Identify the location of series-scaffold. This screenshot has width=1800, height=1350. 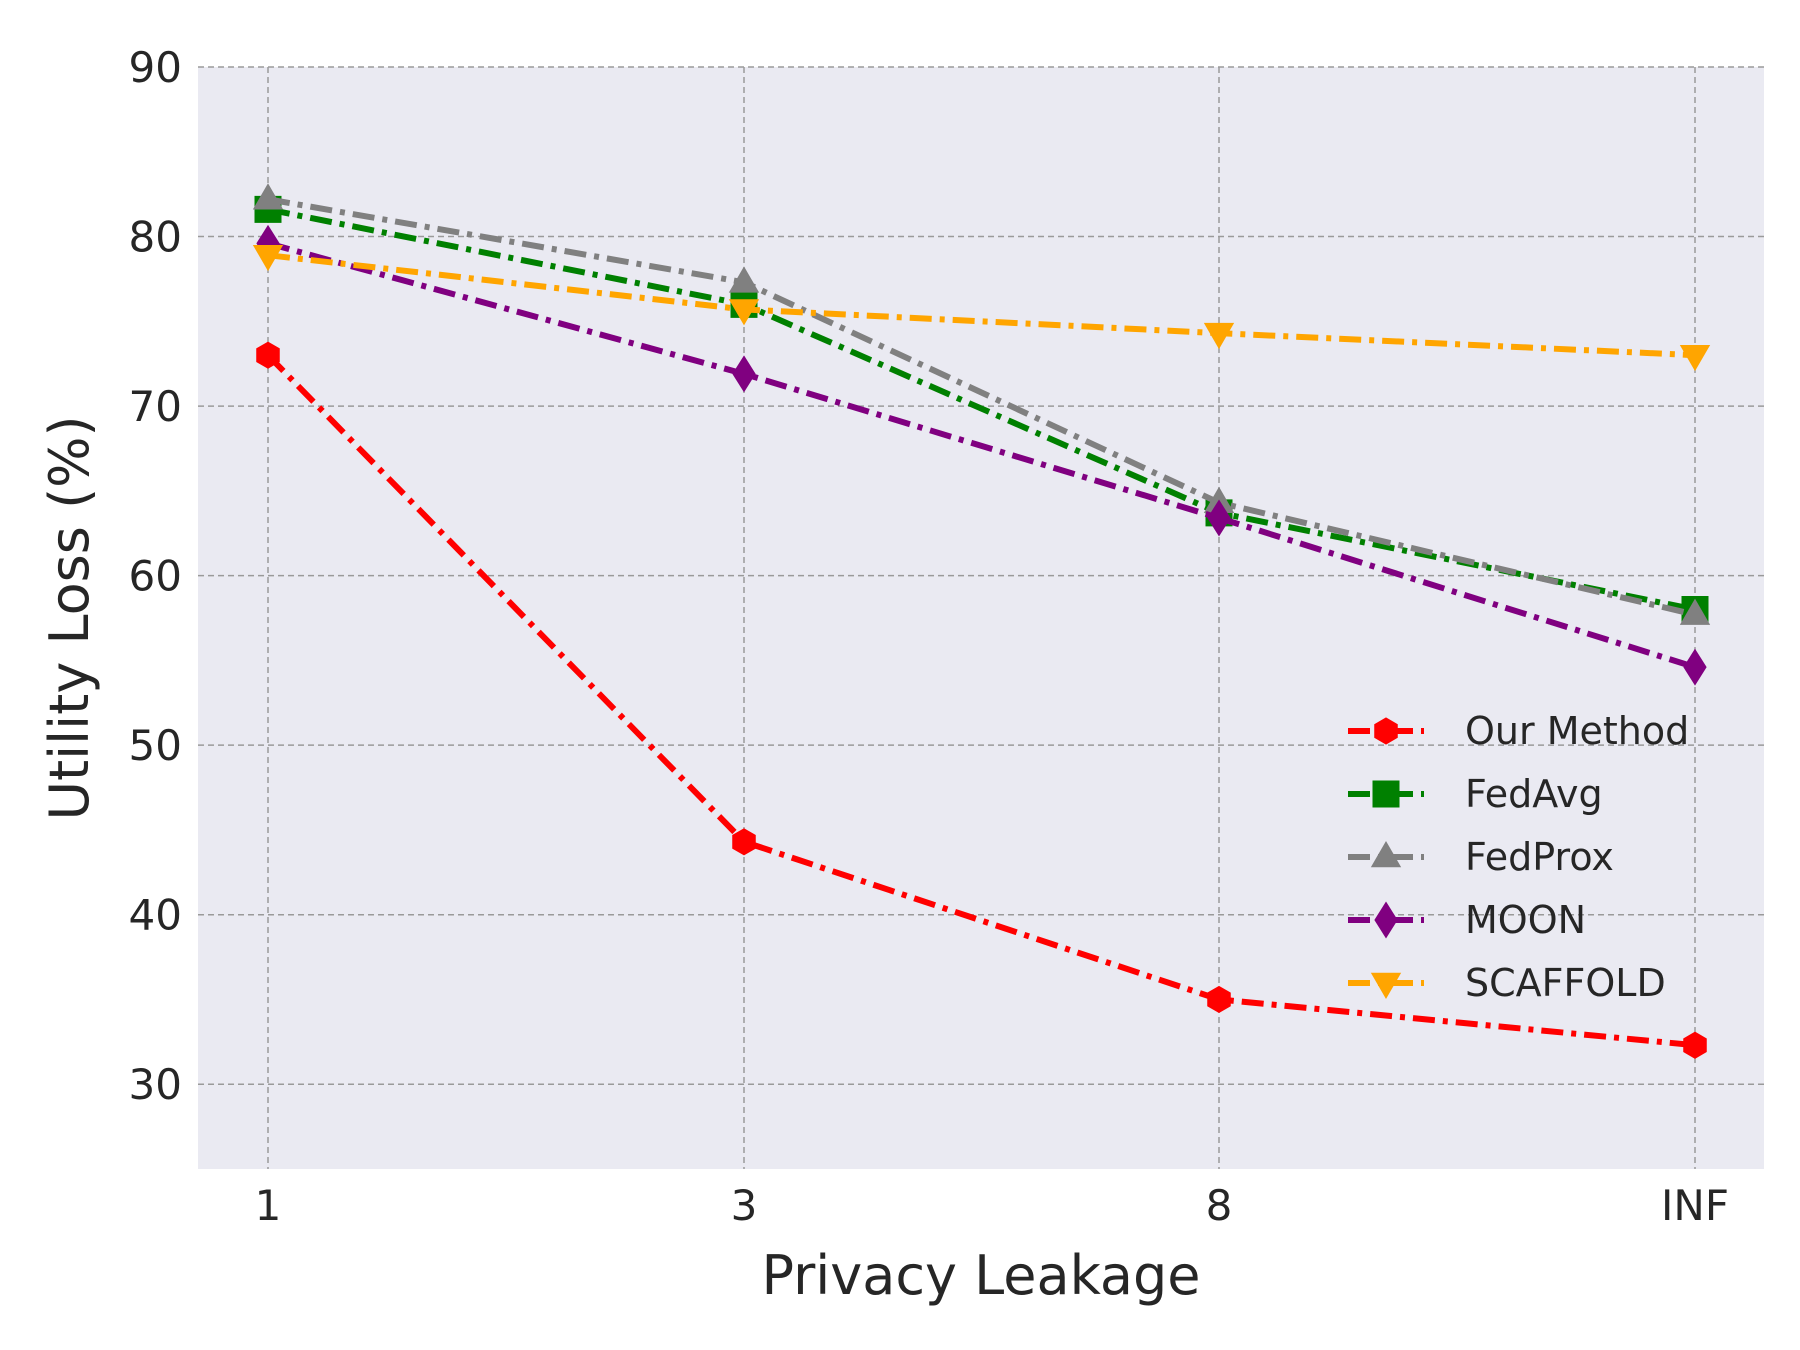
(981, 308).